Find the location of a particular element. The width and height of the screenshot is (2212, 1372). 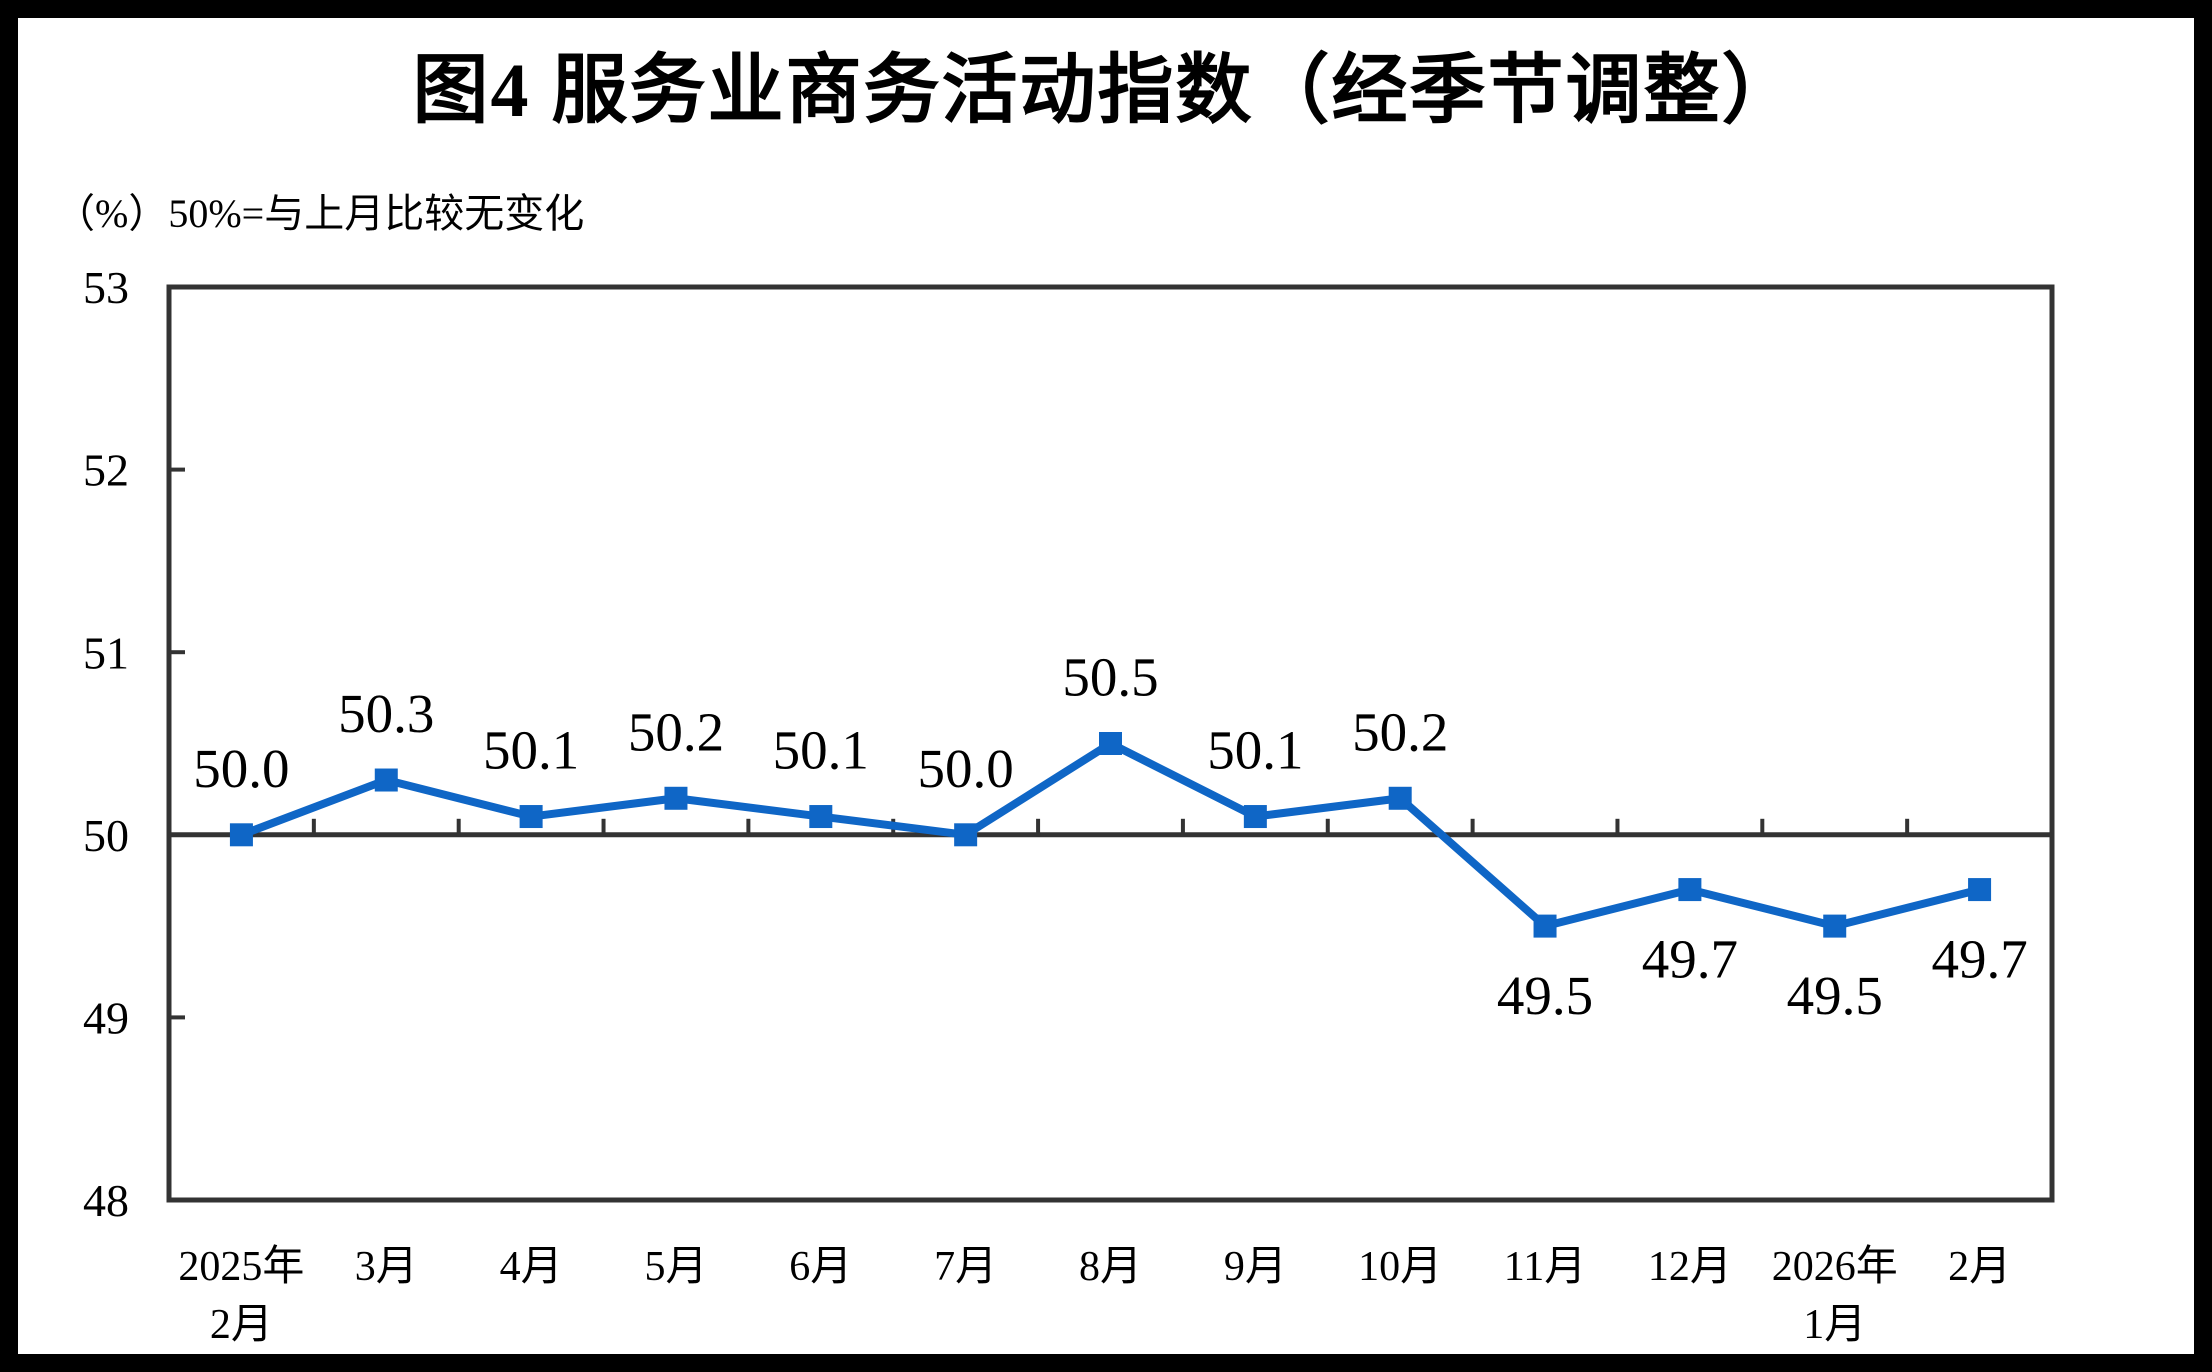

y-tick-label: 49 is located at coordinates (106, 1018).